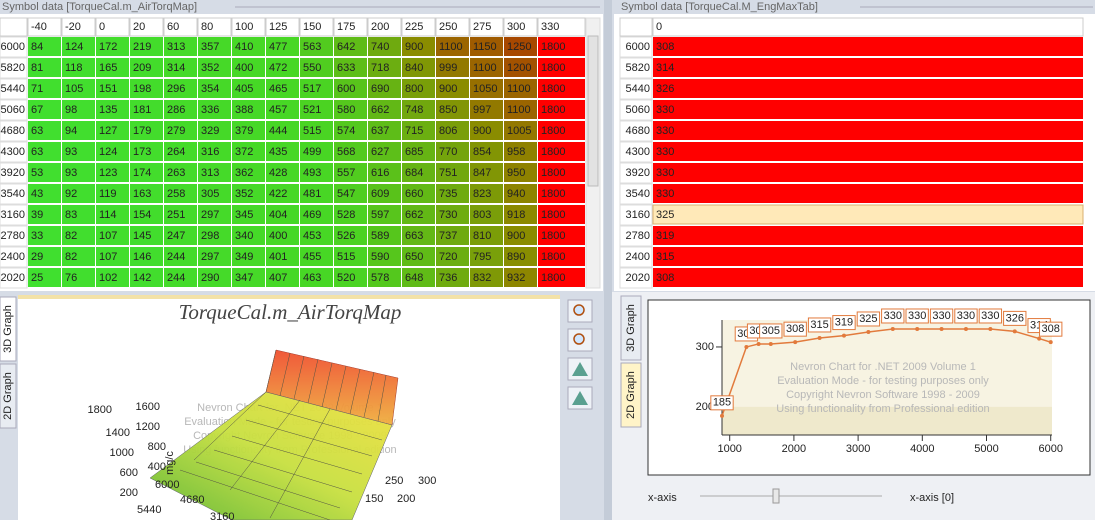 The image size is (1095, 520). Describe the element at coordinates (176, 173) in the screenshot. I see `cell-value: 263` at that location.